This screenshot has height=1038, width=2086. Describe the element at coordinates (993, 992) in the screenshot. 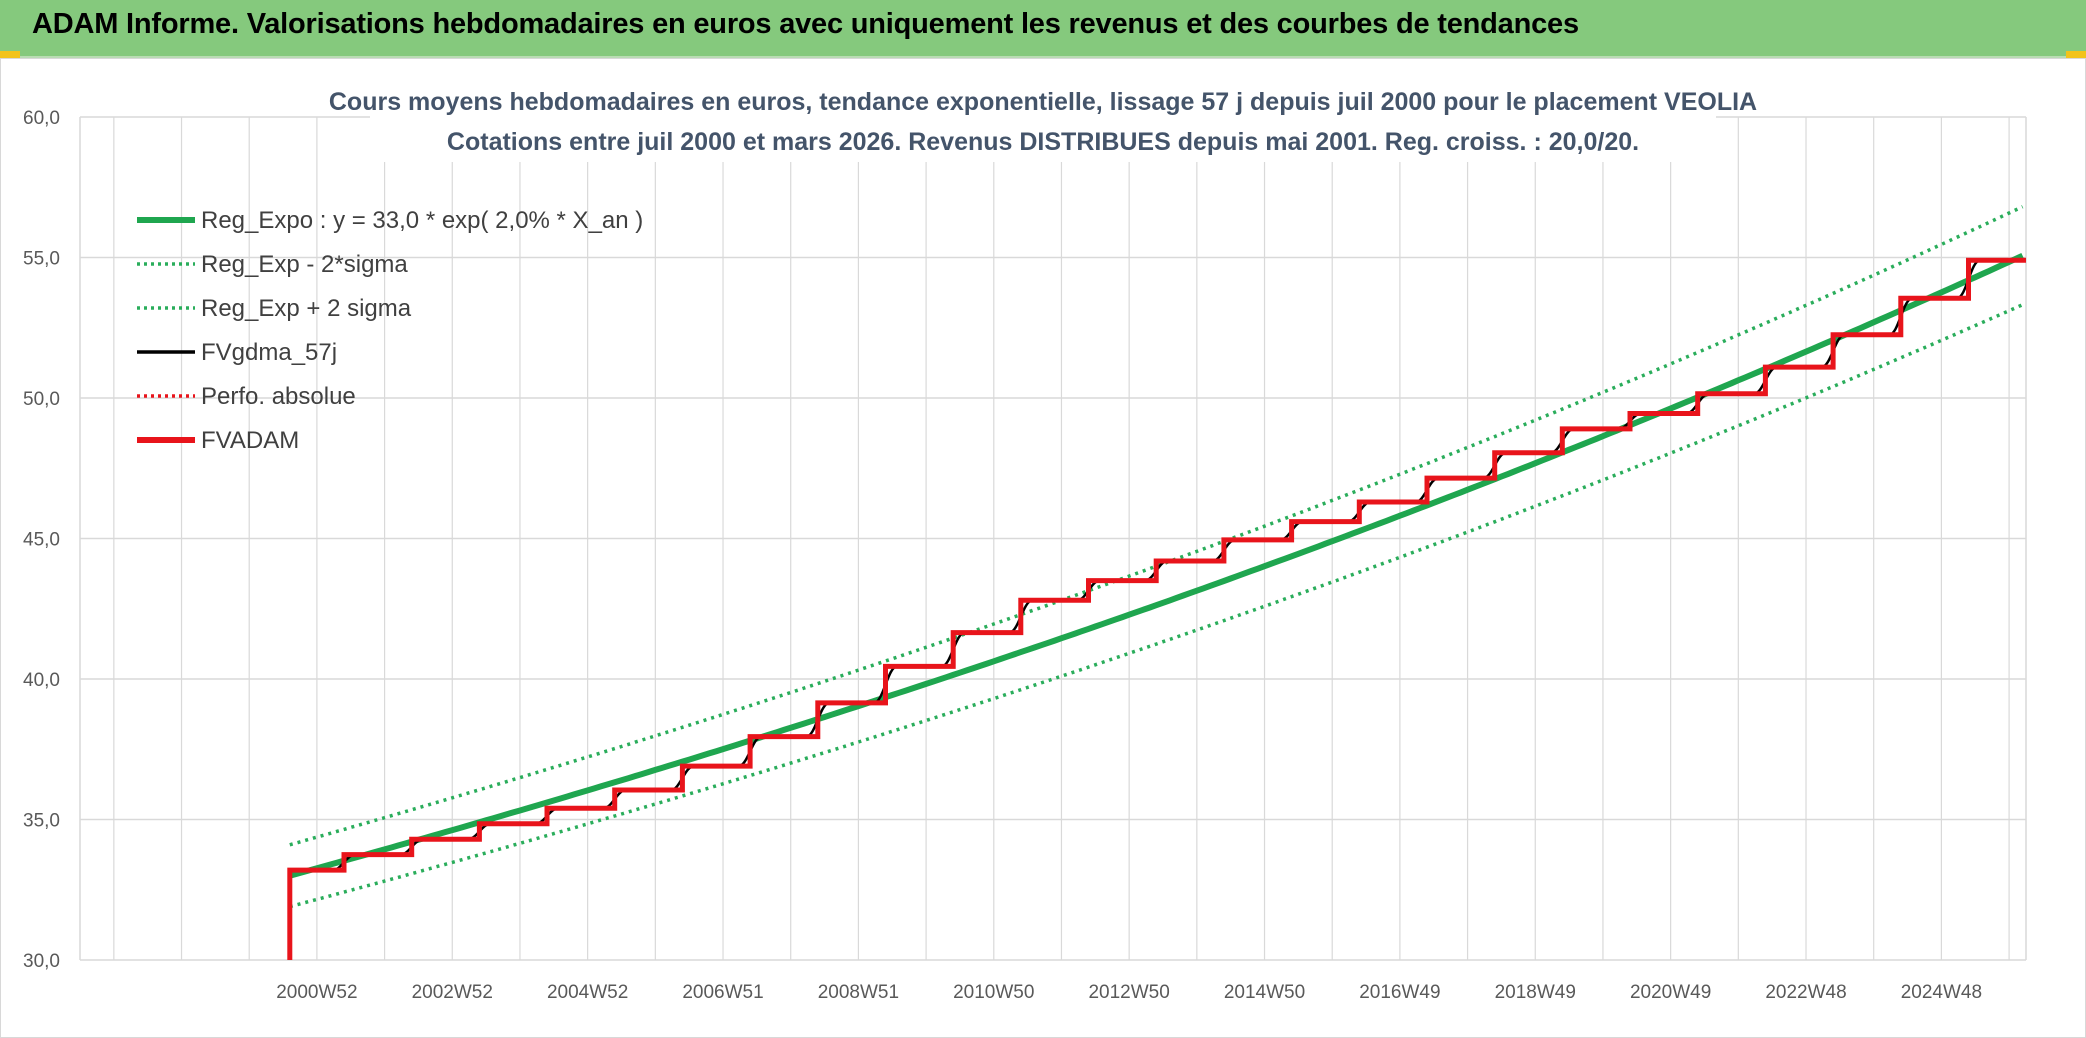

I see `x-tick-label: 2010W50` at that location.